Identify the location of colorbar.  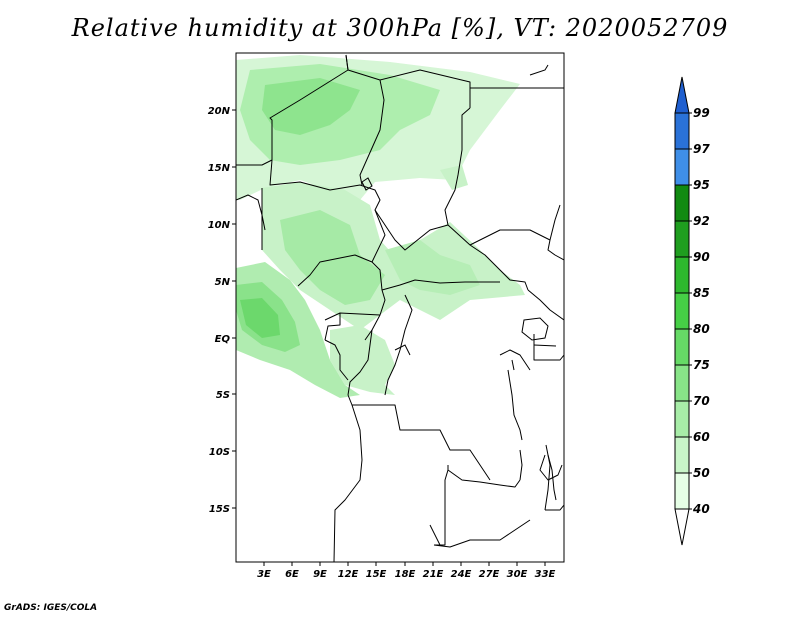
(683, 311).